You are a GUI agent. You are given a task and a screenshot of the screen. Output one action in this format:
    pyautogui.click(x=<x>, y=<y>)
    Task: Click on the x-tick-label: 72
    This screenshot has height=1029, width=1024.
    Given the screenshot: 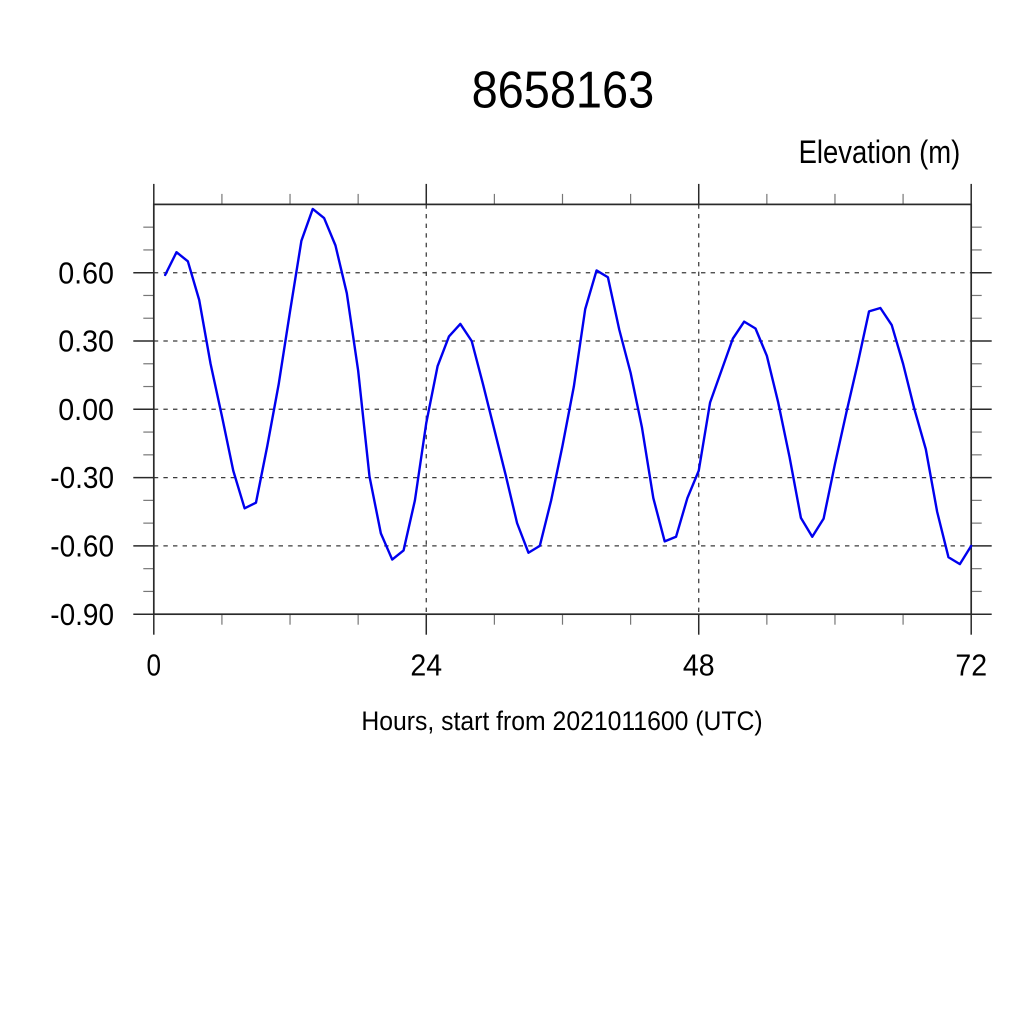 What is the action you would take?
    pyautogui.click(x=971, y=666)
    